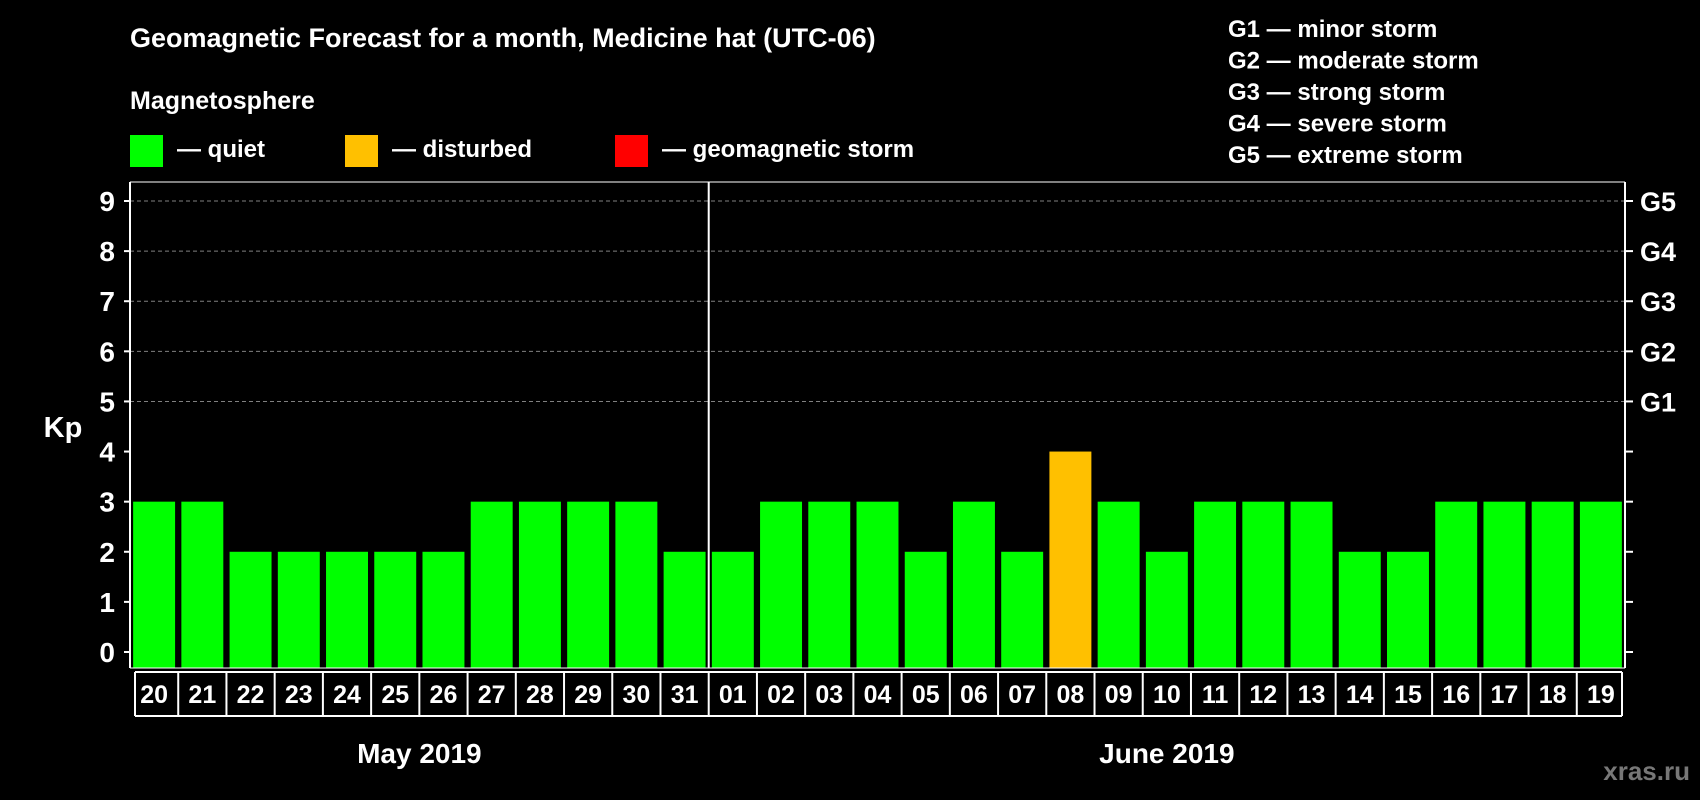 The width and height of the screenshot is (1700, 800). I want to click on day-label-30: 30, so click(636, 695).